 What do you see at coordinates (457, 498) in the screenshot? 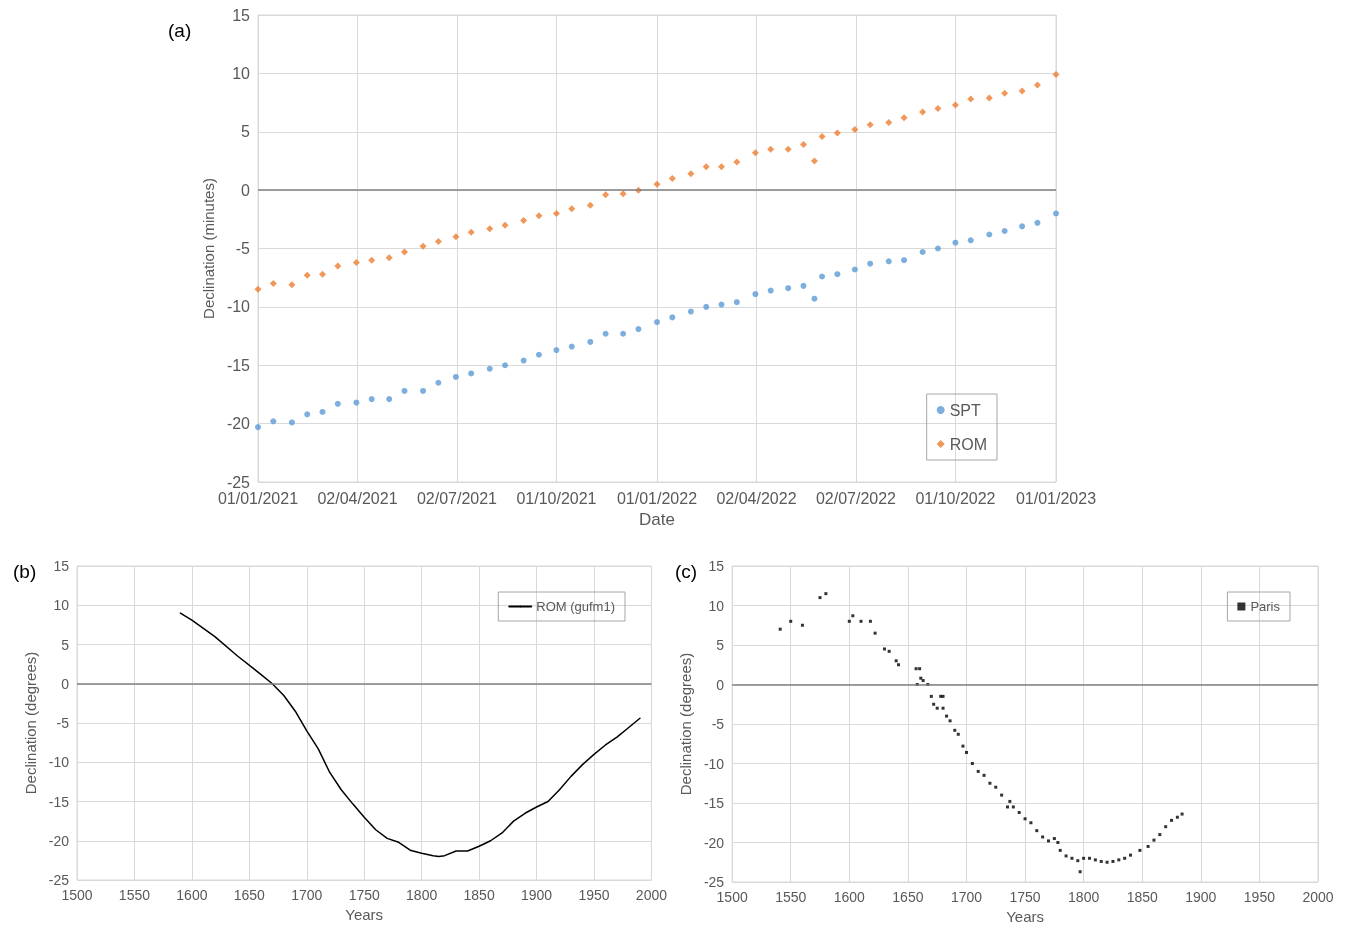
I see `x-tick-label: 02/07/2021` at bounding box center [457, 498].